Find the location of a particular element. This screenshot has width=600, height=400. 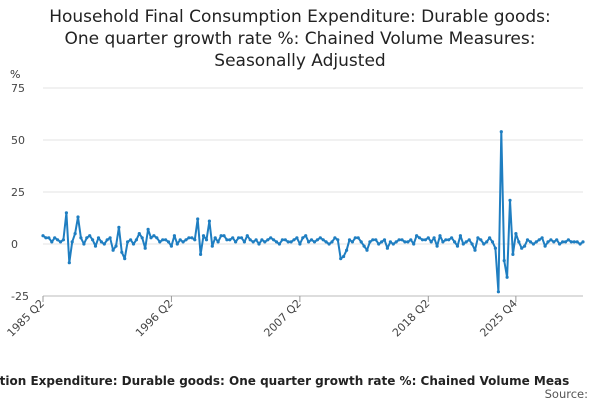

y-tick-label-25: 25 is located at coordinates (18, 192).